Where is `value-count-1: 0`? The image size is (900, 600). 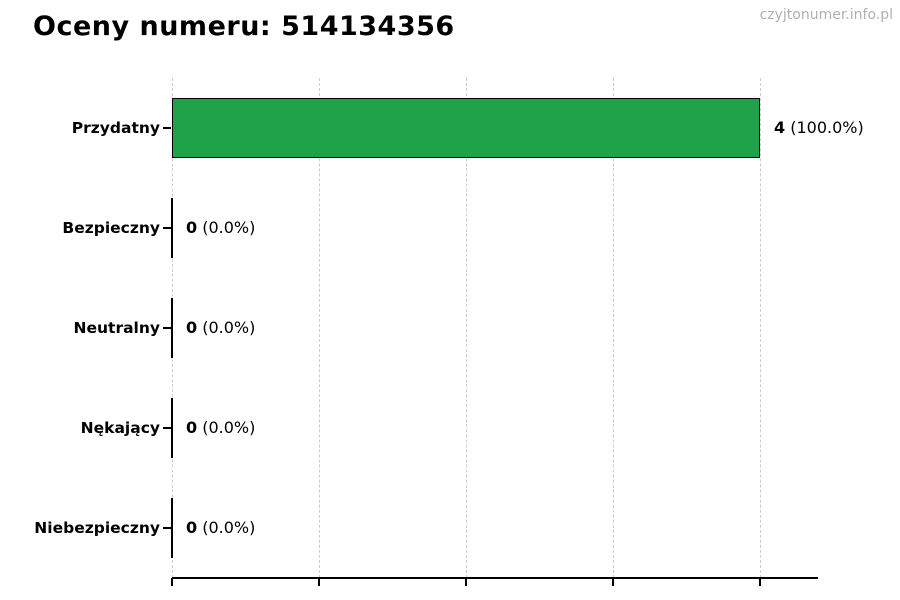 value-count-1: 0 is located at coordinates (192, 228).